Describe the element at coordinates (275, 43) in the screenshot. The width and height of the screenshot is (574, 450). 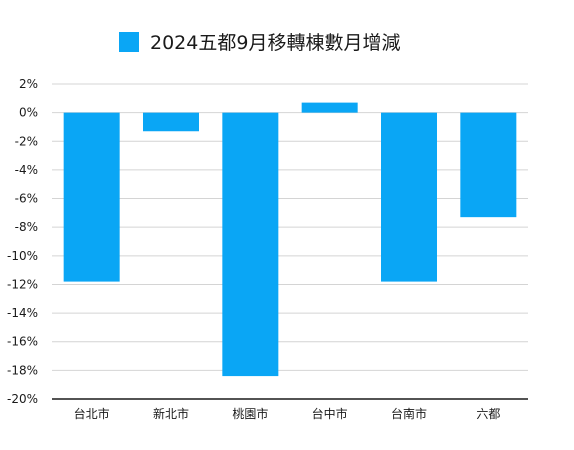
I see `legend-label: 2024五都9月移轉棟數月增減` at that location.